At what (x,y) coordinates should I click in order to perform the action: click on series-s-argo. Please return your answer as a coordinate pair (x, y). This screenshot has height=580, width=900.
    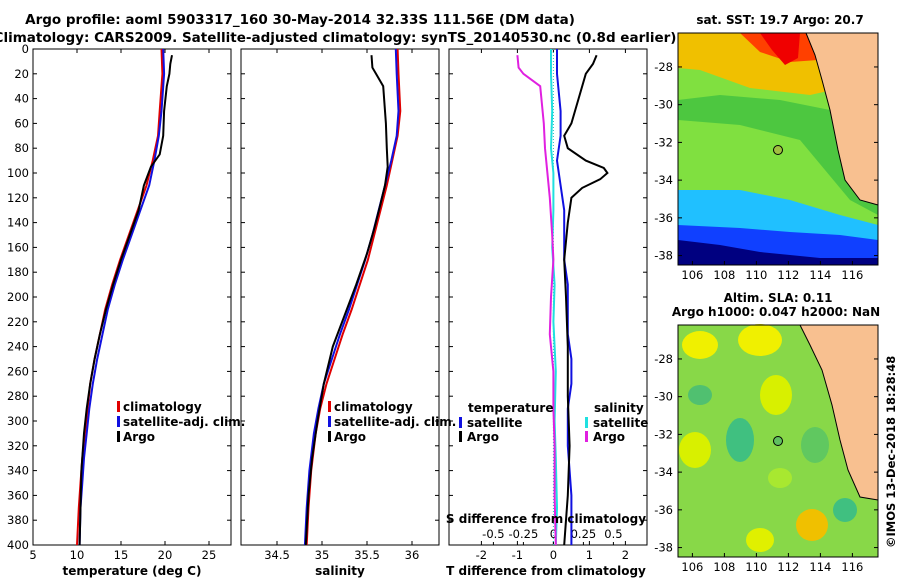
    Looking at the image, I should click on (536, 300).